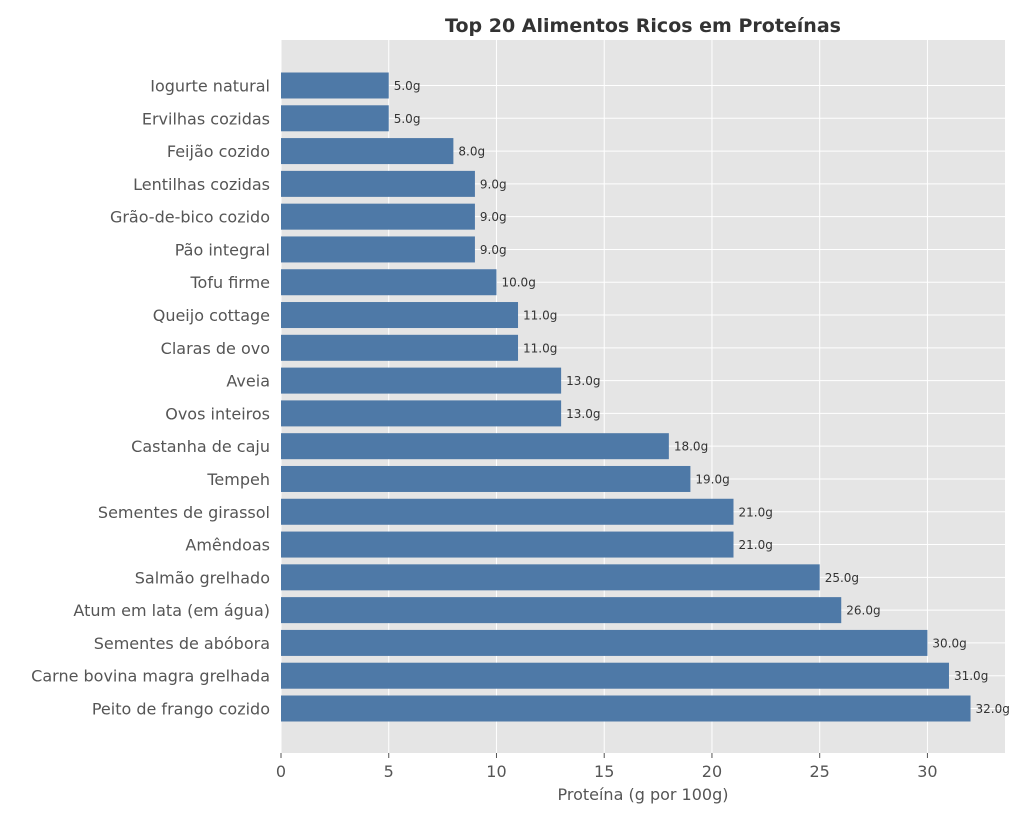 The image size is (1024, 819). I want to click on category-label: Castanha de caju, so click(200, 446).